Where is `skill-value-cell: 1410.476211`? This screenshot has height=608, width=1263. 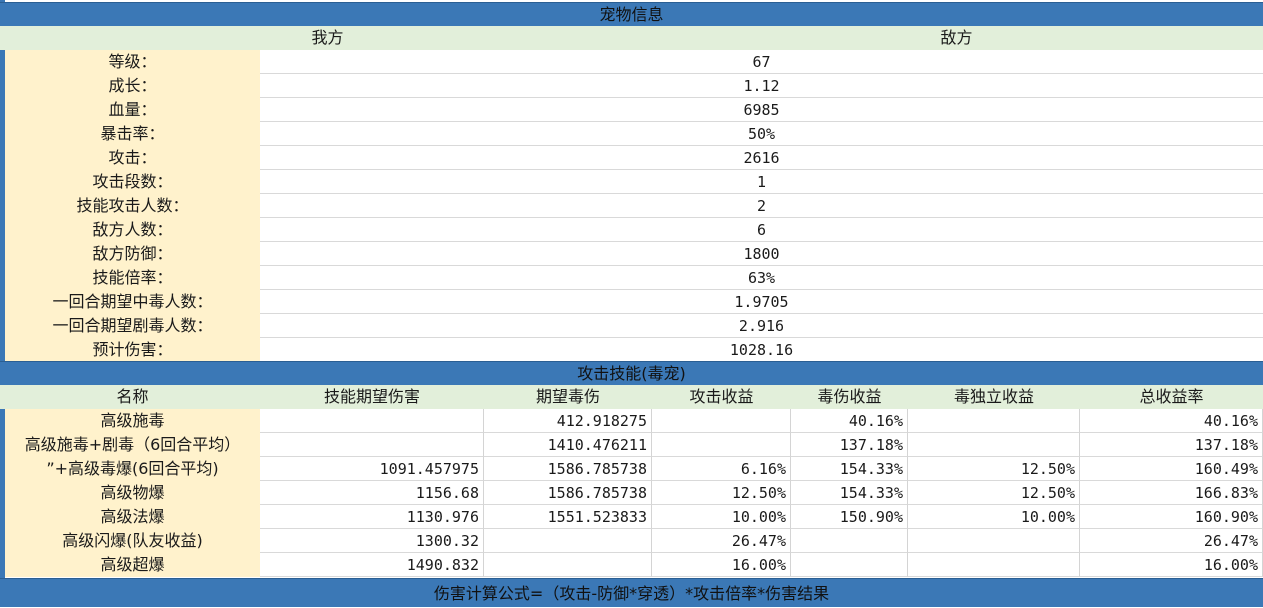 skill-value-cell: 1410.476211 is located at coordinates (568, 445).